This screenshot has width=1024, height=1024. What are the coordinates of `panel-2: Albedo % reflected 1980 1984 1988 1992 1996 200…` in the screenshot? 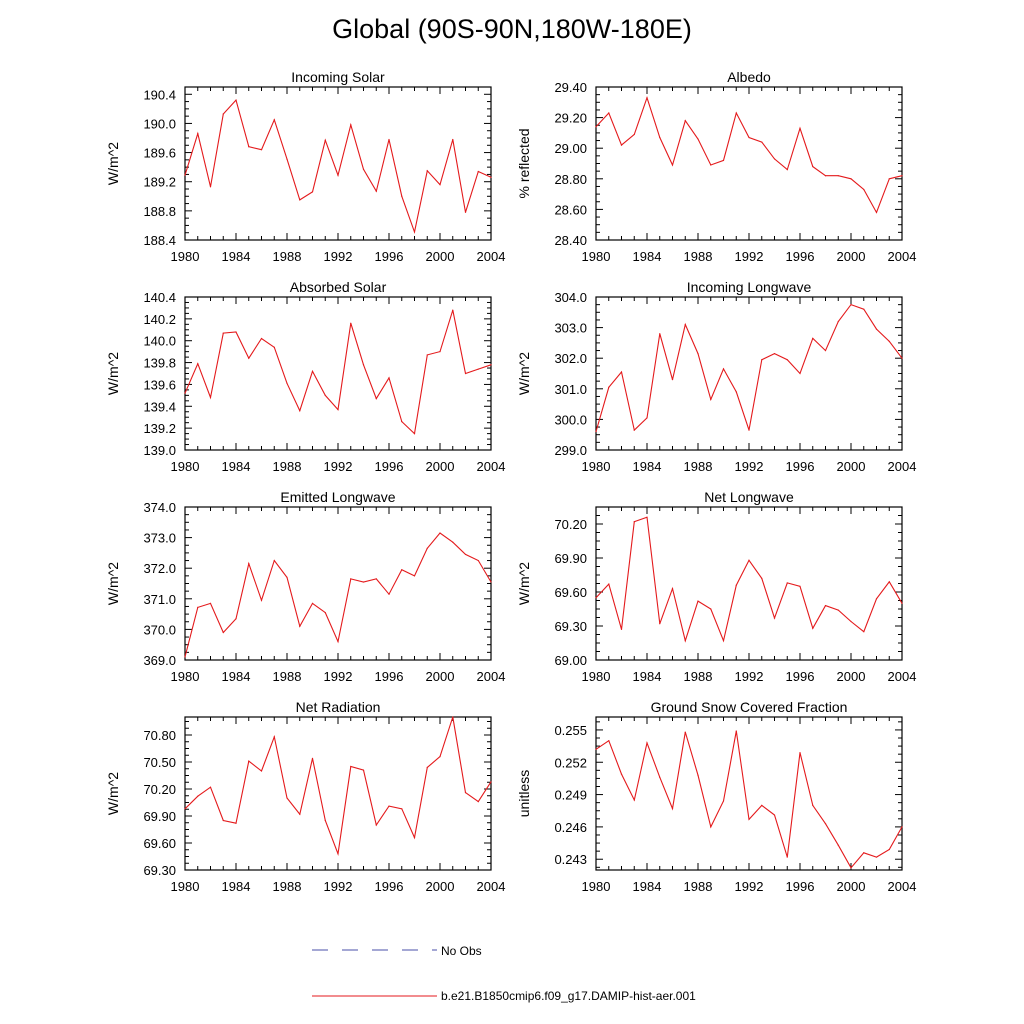 It's located at (716, 166).